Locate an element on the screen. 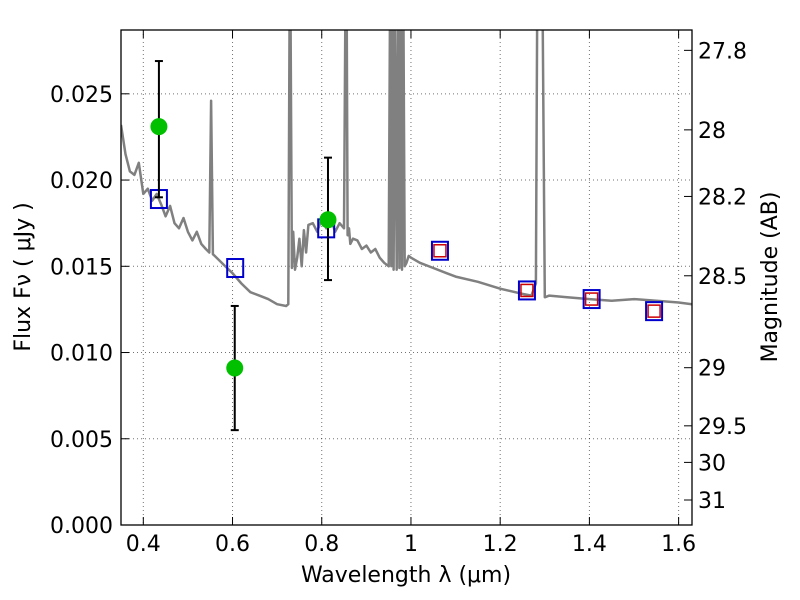 This screenshot has width=800, height=600. y-tick-label: 0.020 is located at coordinates (81, 181).